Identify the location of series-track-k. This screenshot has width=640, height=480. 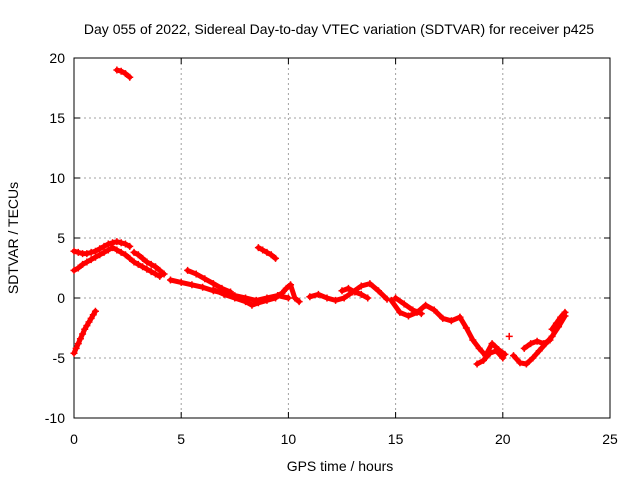
(348, 292).